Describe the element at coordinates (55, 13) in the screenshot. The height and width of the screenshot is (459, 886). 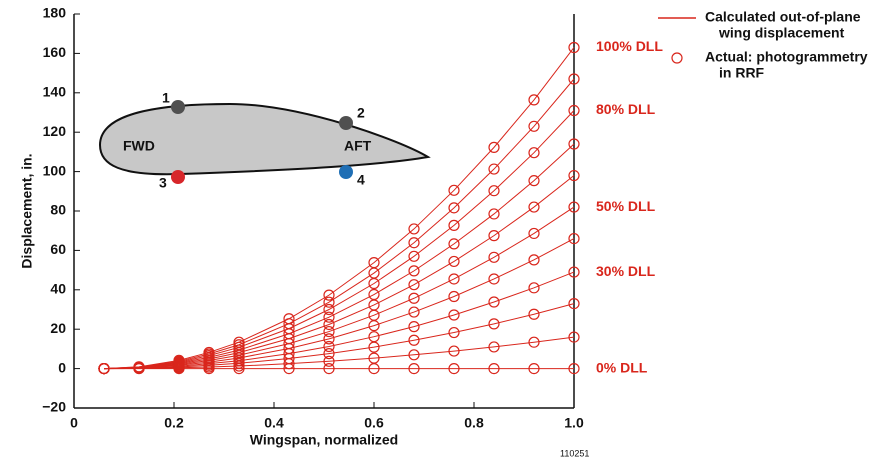
I see `y-tick-label: 180` at that location.